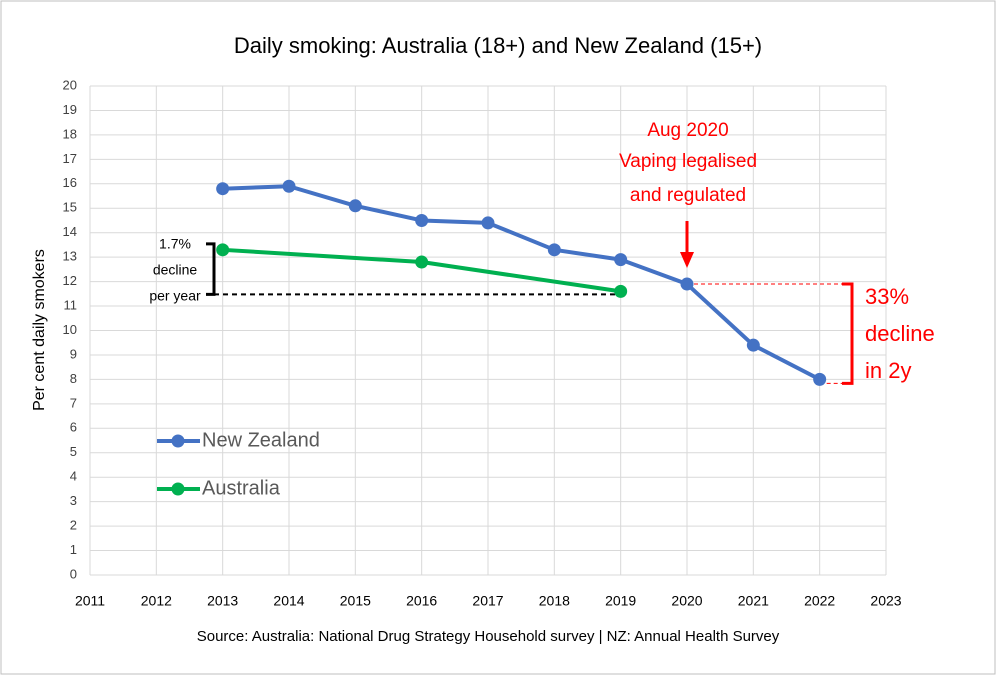 This screenshot has width=996, height=680. What do you see at coordinates (70, 256) in the screenshot?
I see `y-tick-label: 13` at bounding box center [70, 256].